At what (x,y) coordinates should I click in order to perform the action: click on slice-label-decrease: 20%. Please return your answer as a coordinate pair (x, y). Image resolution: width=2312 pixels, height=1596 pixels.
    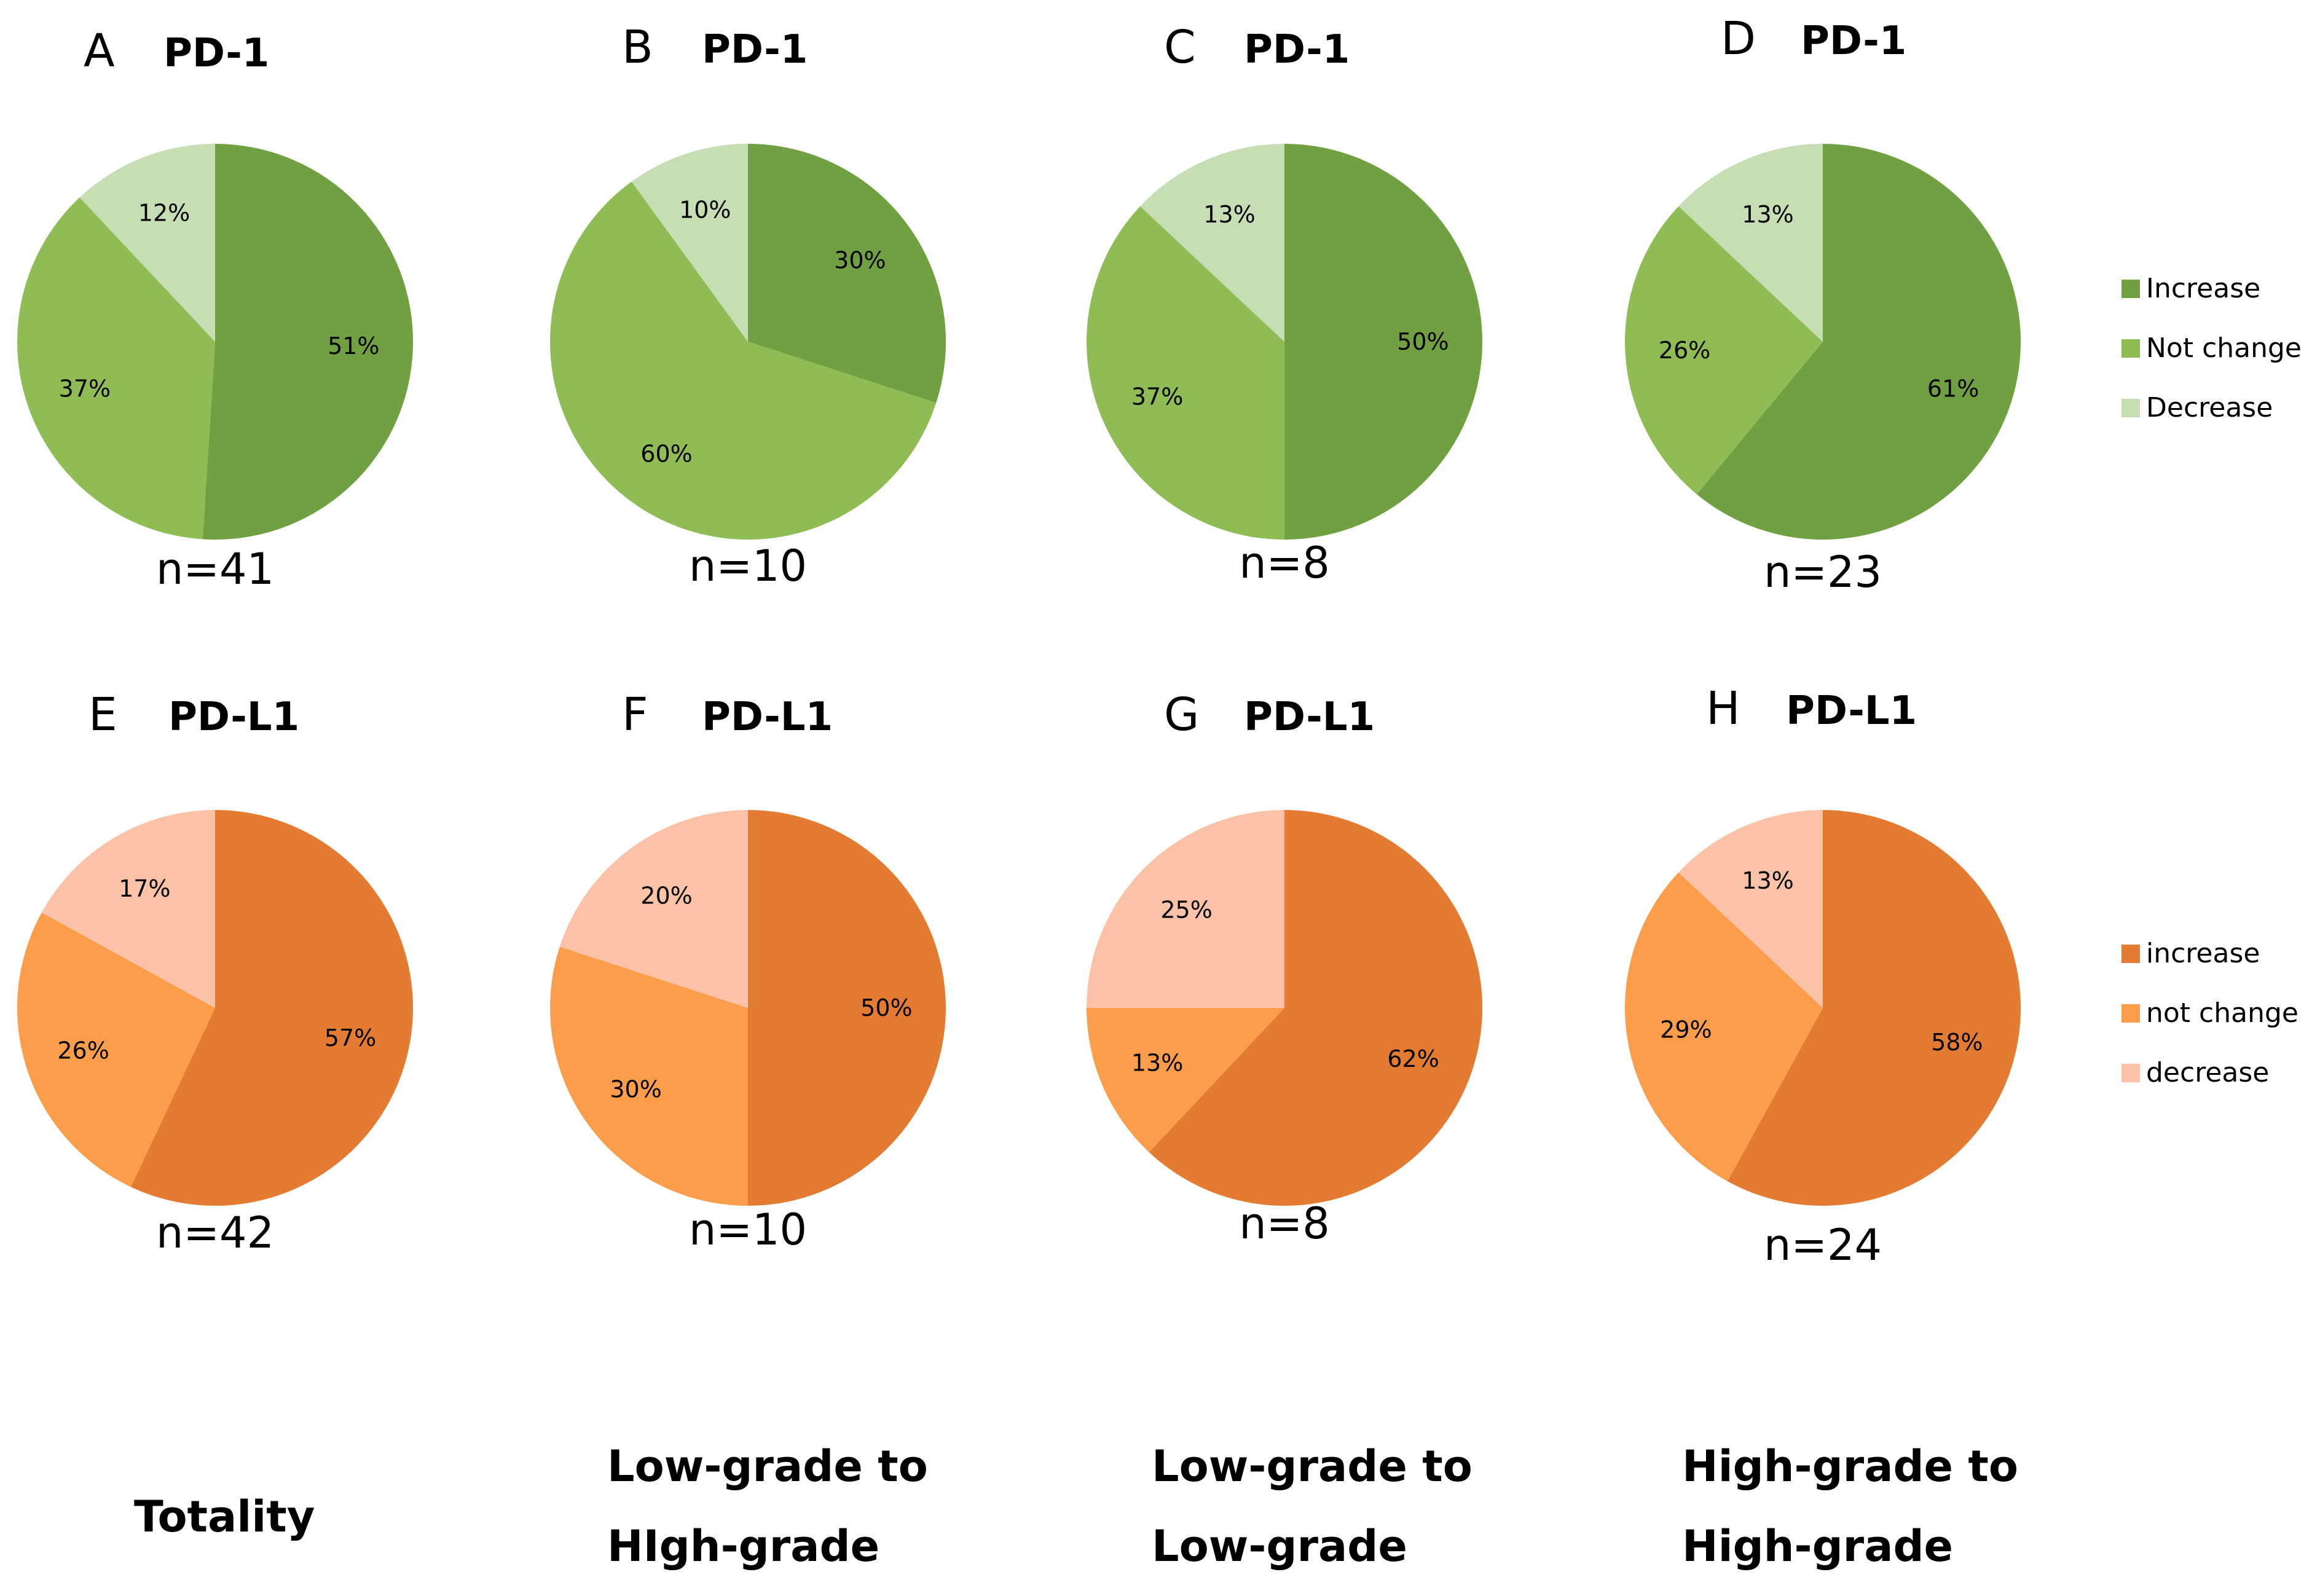
    Looking at the image, I should click on (666, 897).